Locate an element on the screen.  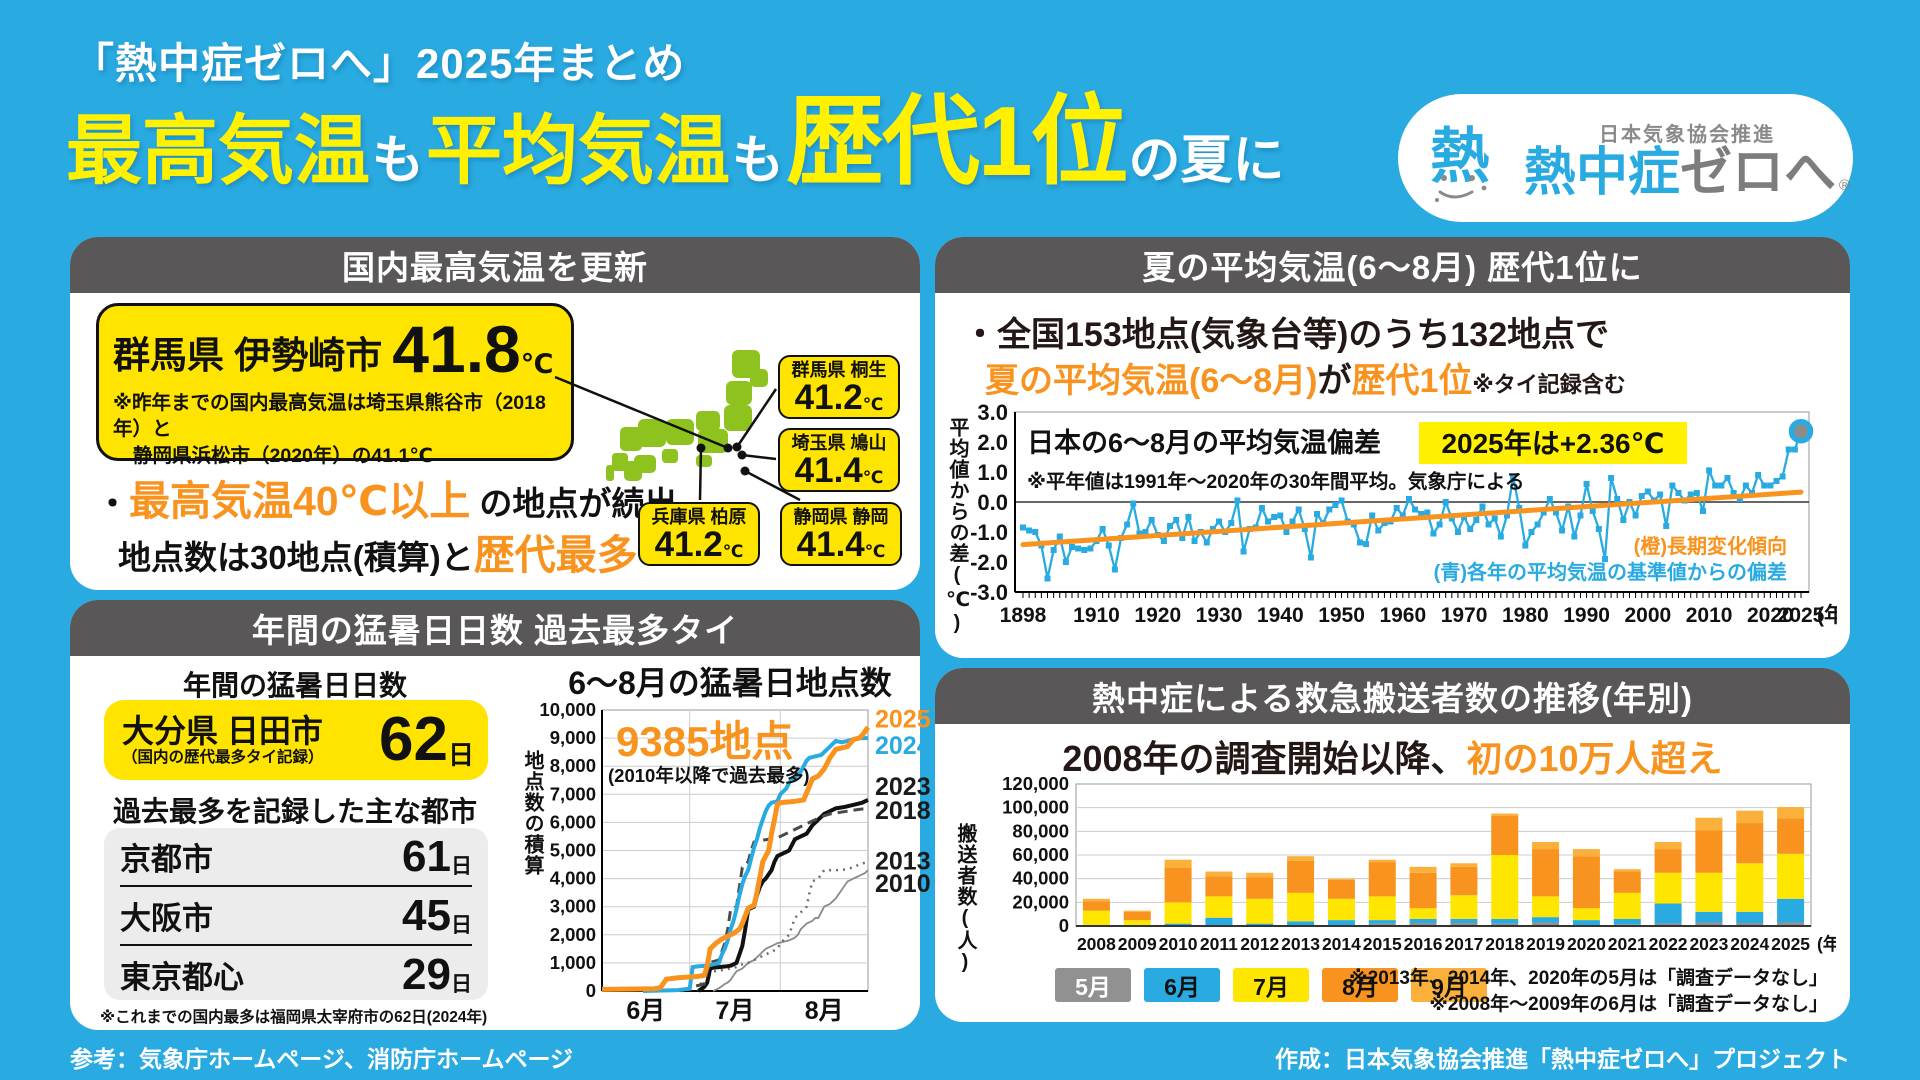
bar-segment-2015-8月 is located at coordinates (1382, 879).